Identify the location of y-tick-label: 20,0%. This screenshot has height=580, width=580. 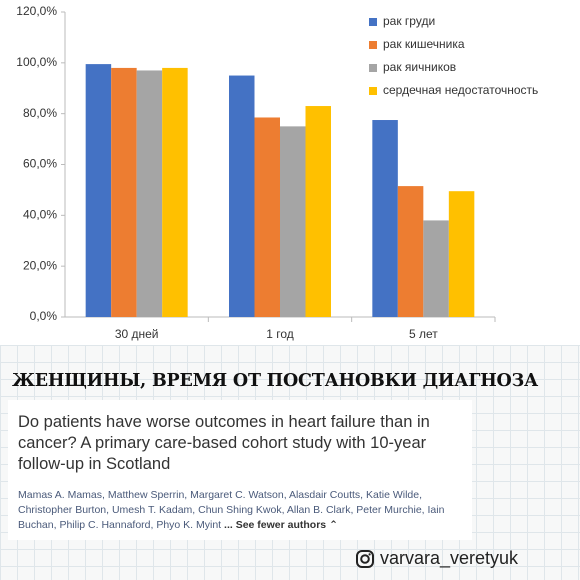
(40, 265).